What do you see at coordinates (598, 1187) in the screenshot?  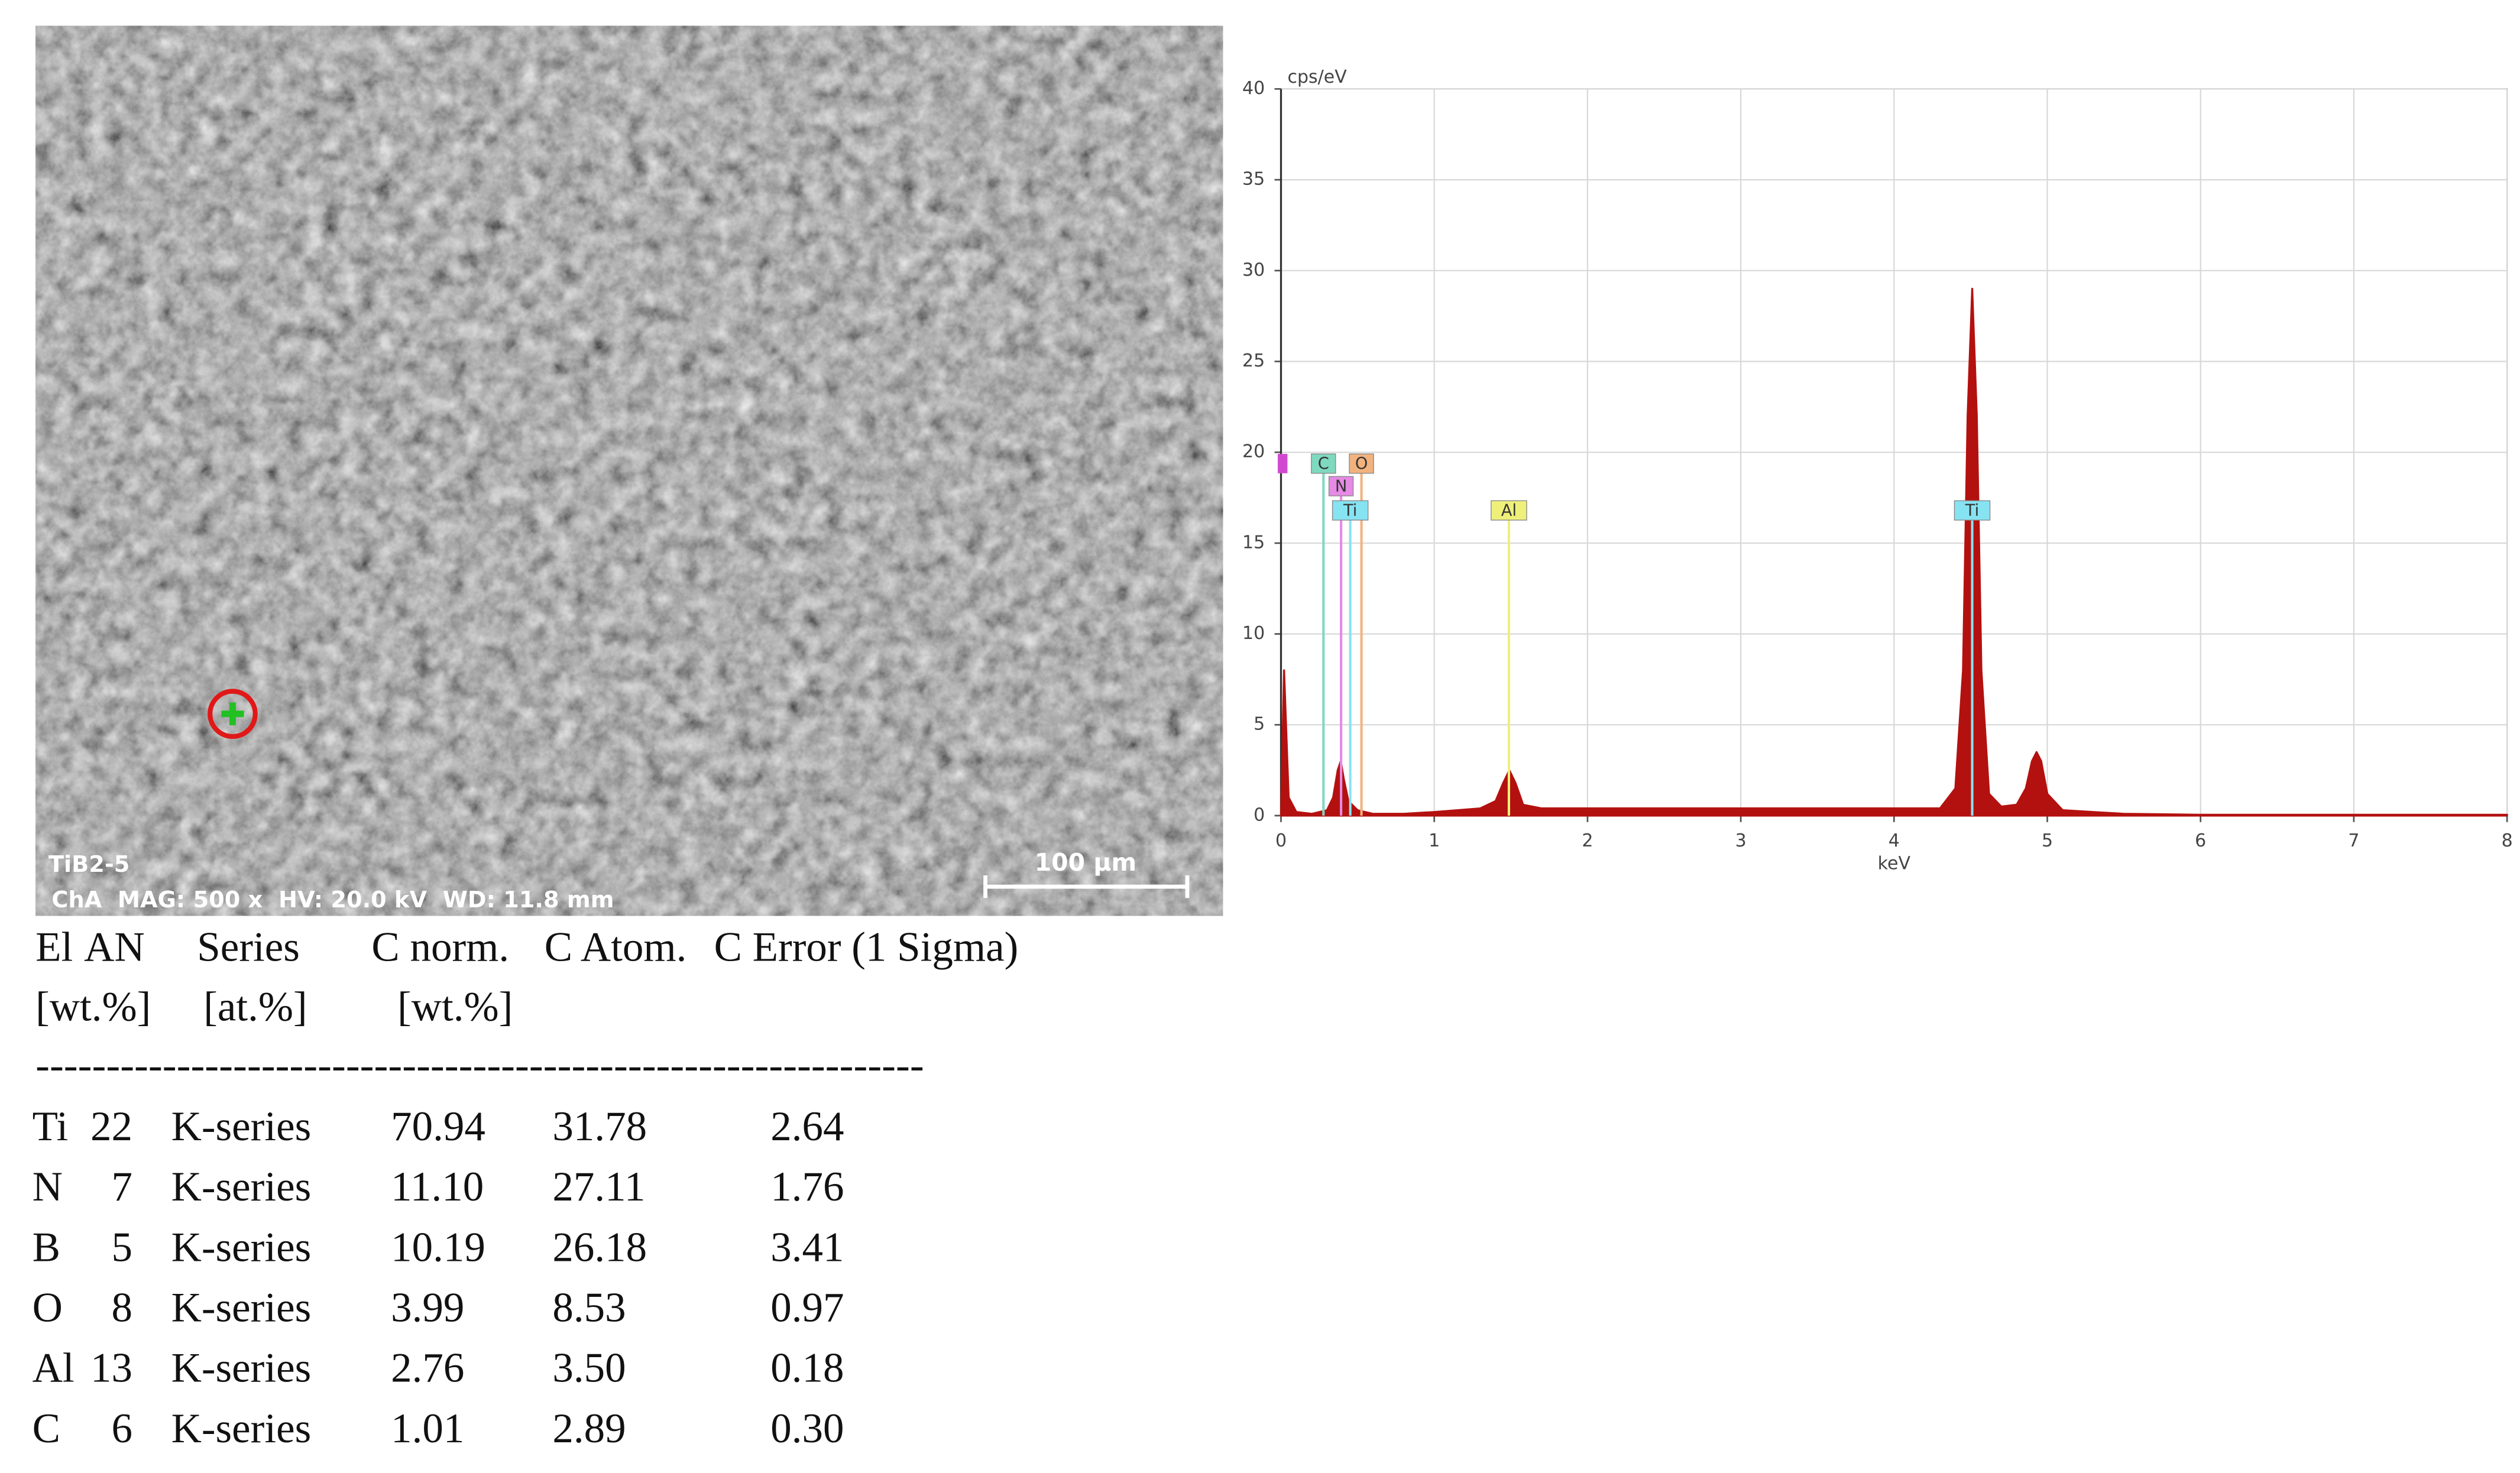 I see `table-cell: 27.11` at bounding box center [598, 1187].